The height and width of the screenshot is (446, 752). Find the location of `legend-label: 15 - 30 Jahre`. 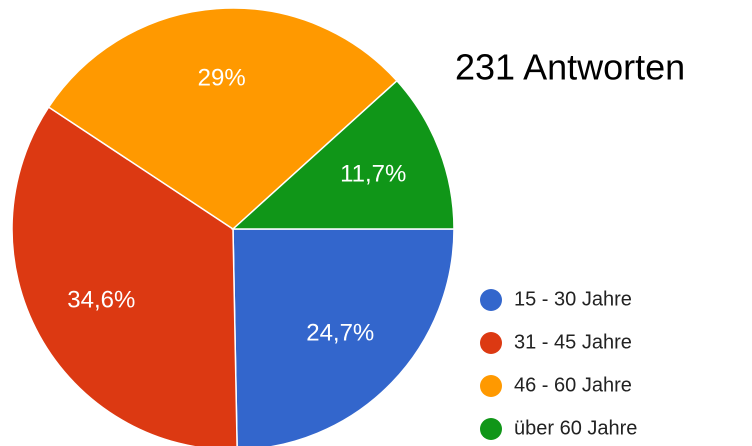

legend-label: 15 - 30 Jahre is located at coordinates (573, 299).